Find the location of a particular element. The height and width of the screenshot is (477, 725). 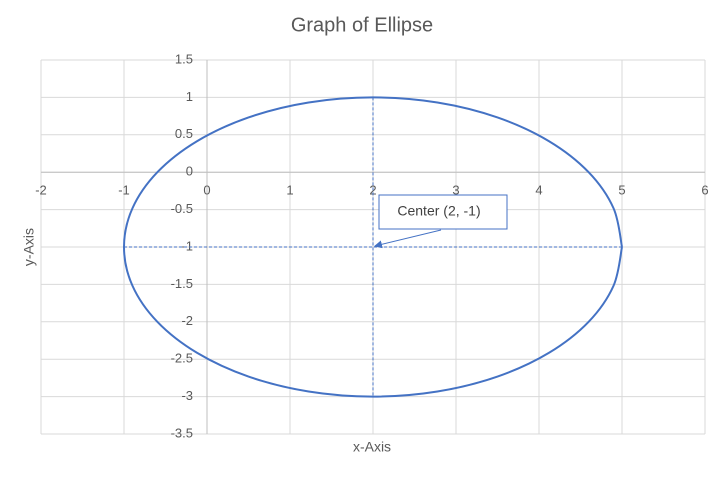

x-tick-label: 3 is located at coordinates (455, 190).